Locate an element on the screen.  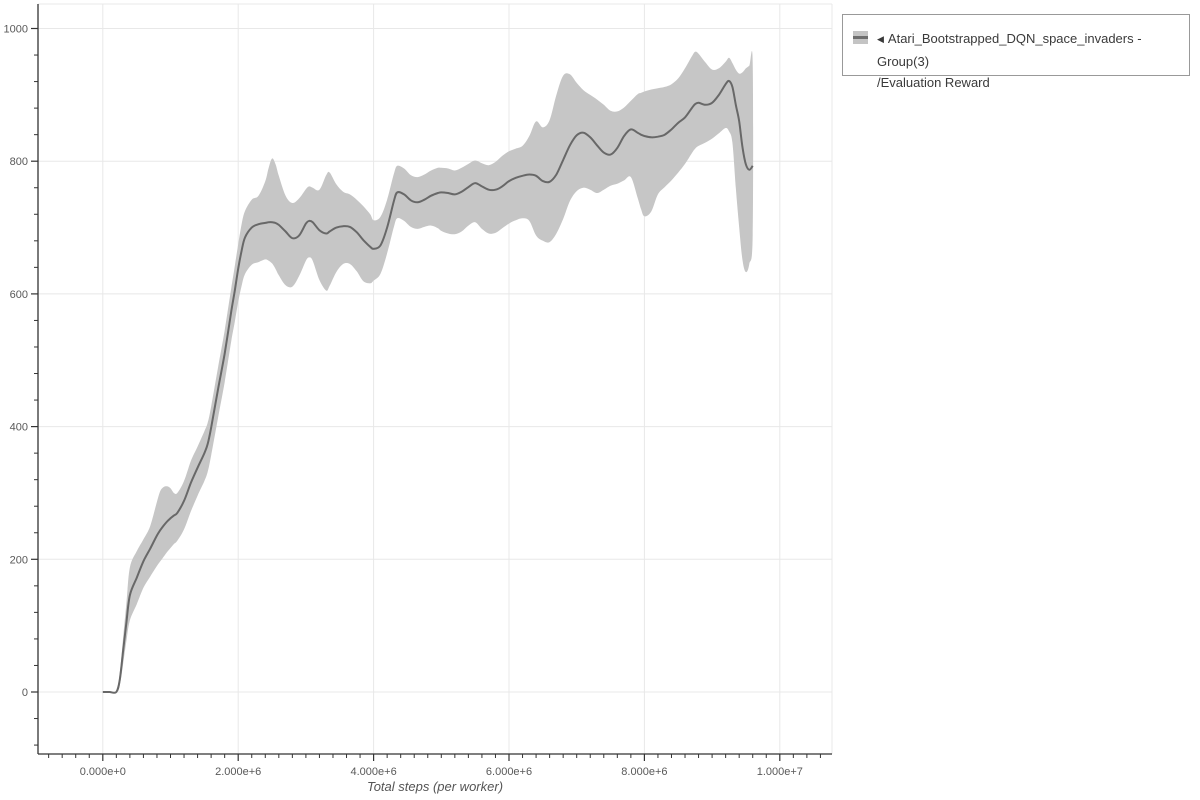
series-swatch-icon is located at coordinates (860, 37).